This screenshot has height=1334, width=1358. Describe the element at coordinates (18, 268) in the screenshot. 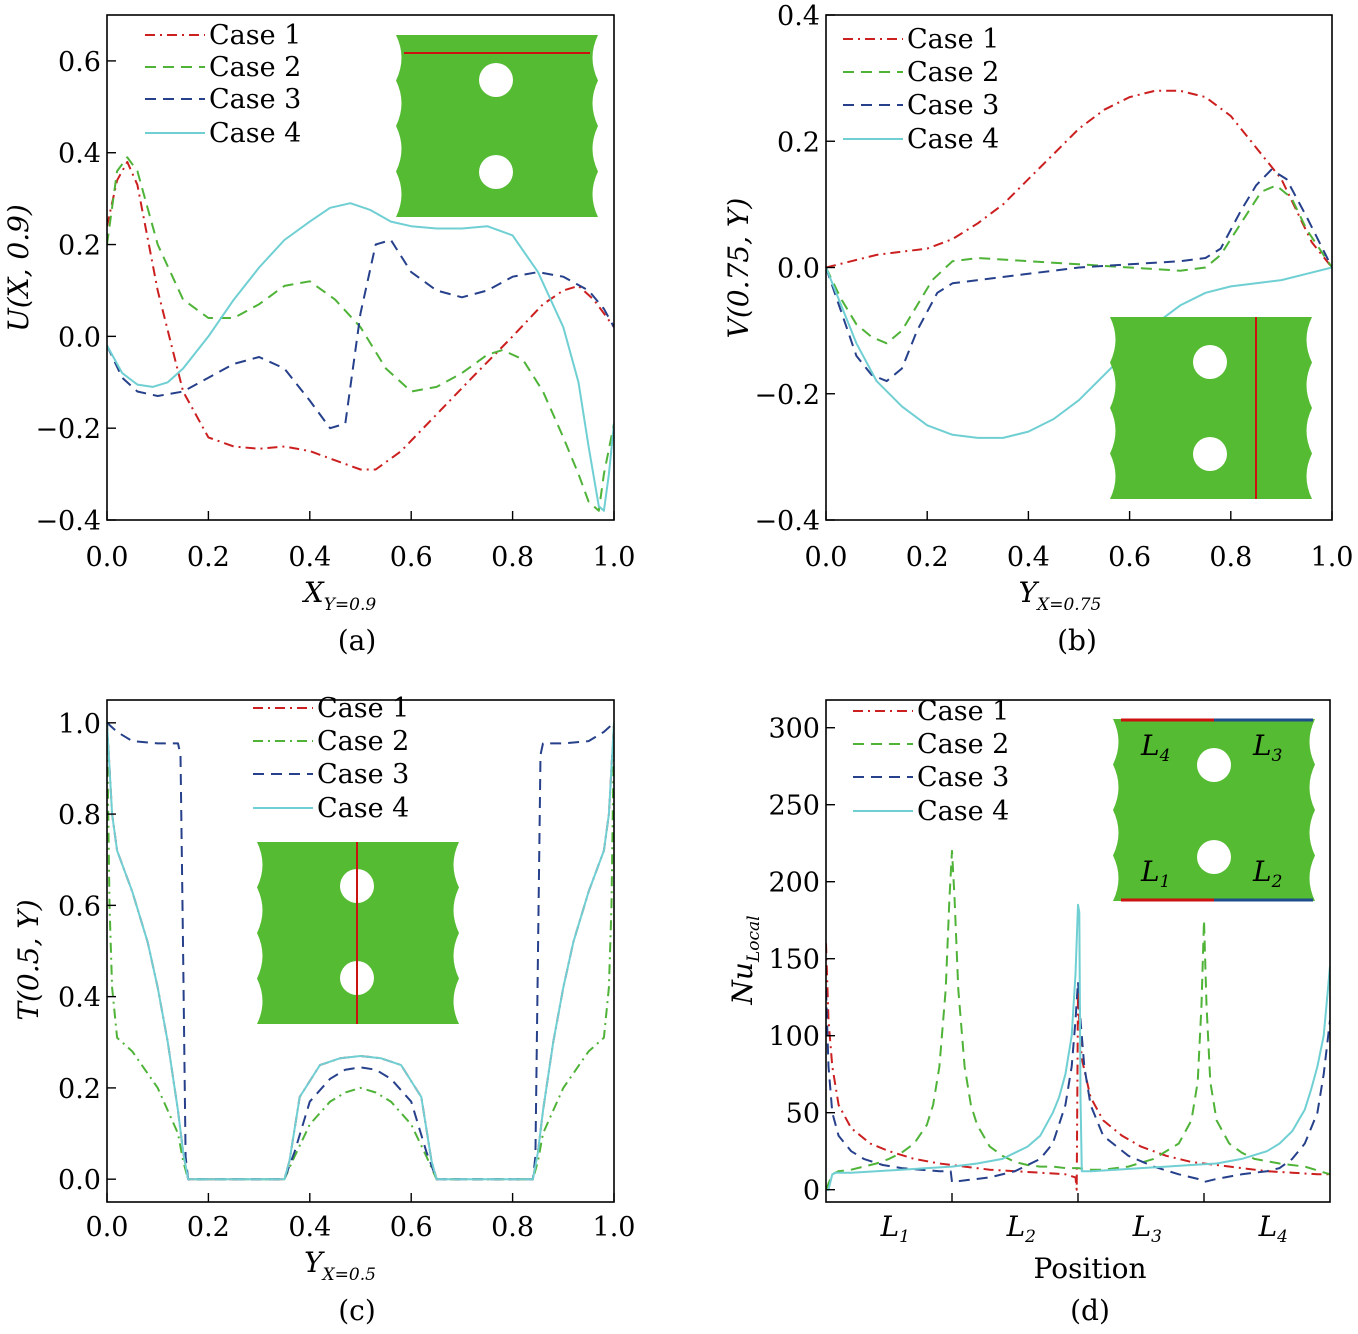

I see `y-axis-label: U(X, 0.9)` at that location.